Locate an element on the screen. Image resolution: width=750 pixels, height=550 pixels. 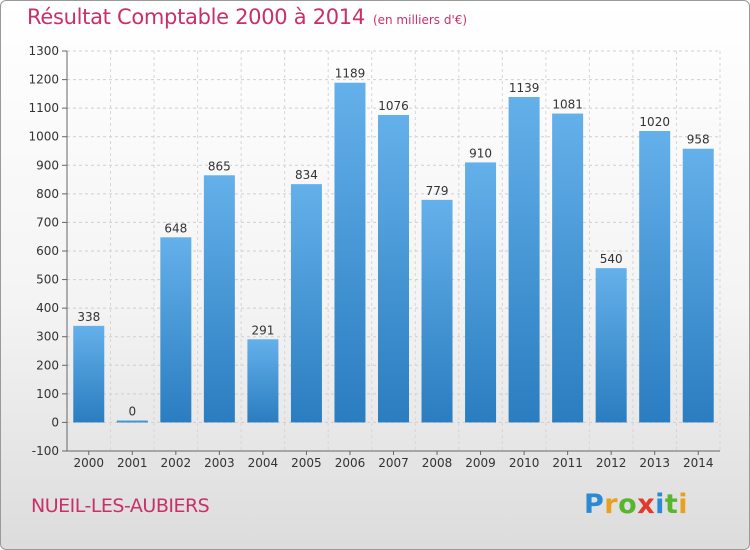
chart-subtitle: (en milliers d'€) is located at coordinates (420, 20).